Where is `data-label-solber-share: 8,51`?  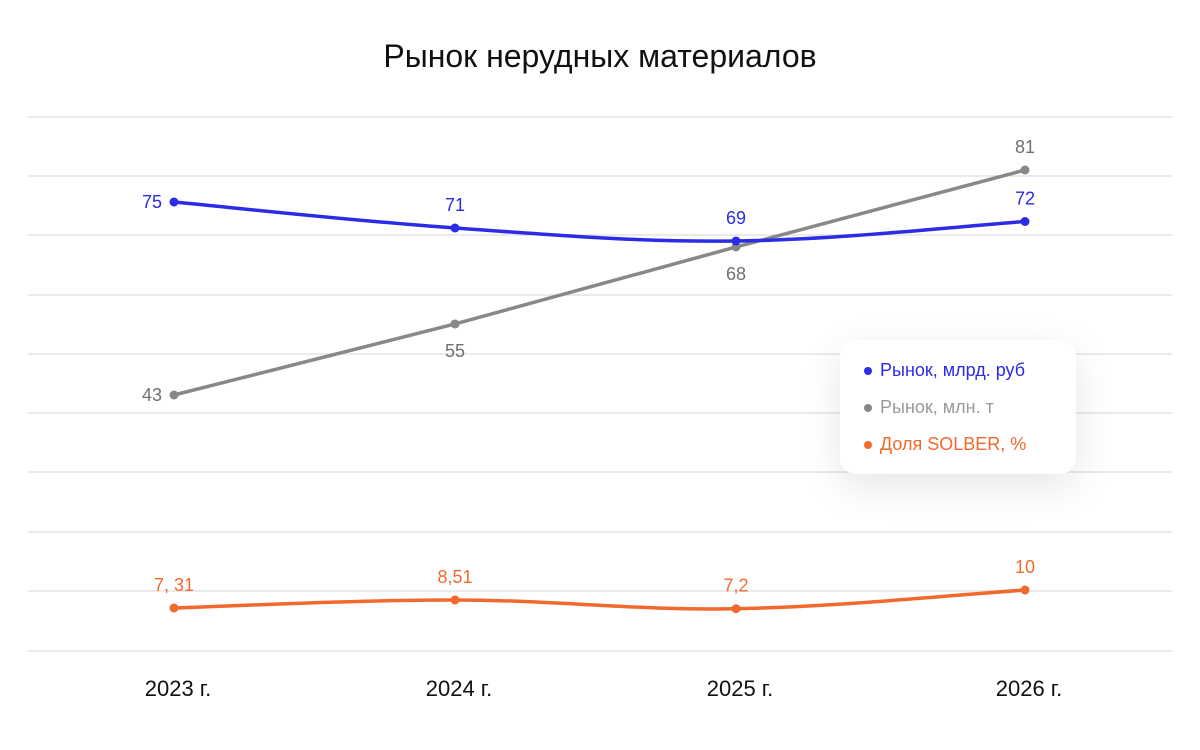 data-label-solber-share: 8,51 is located at coordinates (454, 577).